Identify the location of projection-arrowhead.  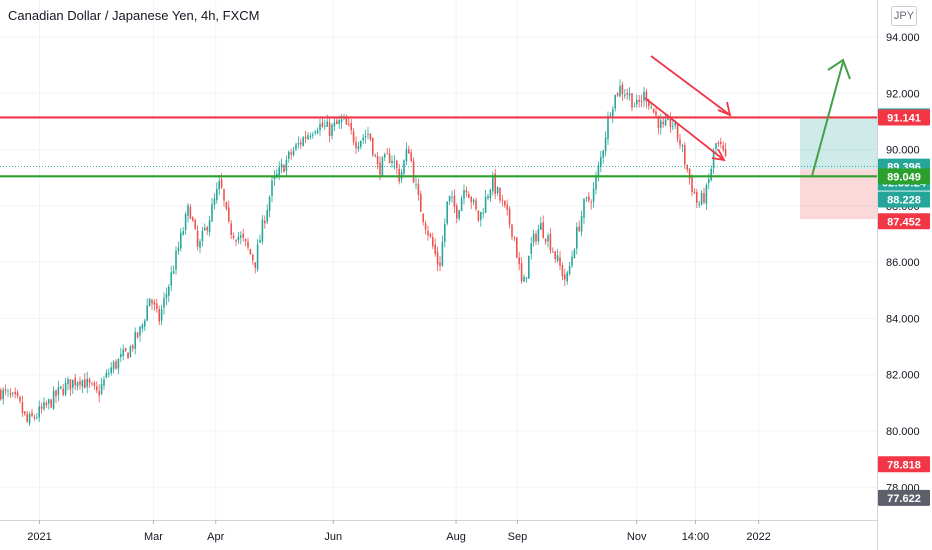
(839, 69).